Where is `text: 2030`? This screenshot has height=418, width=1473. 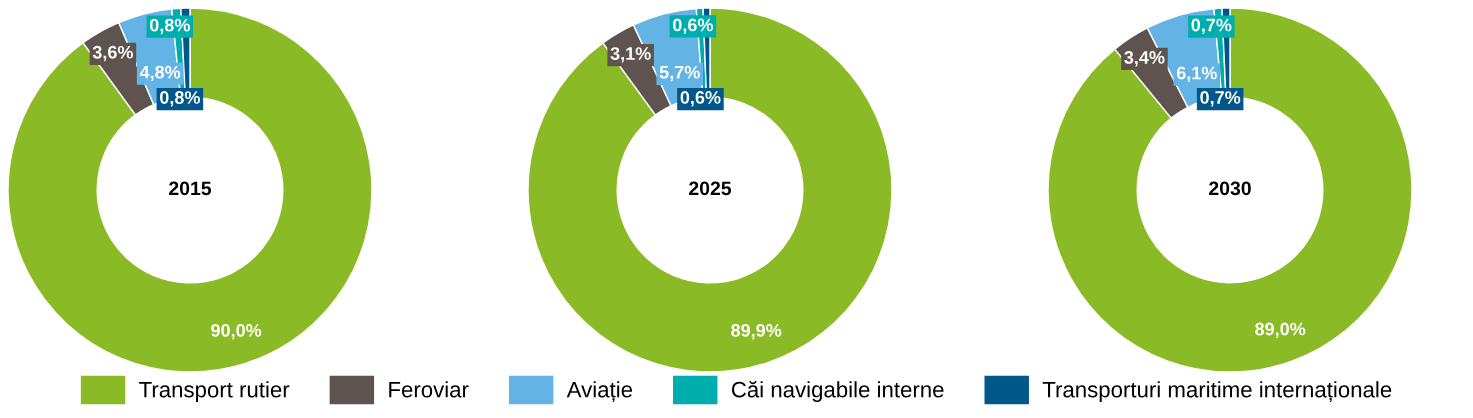
text: 2030 is located at coordinates (1230, 188).